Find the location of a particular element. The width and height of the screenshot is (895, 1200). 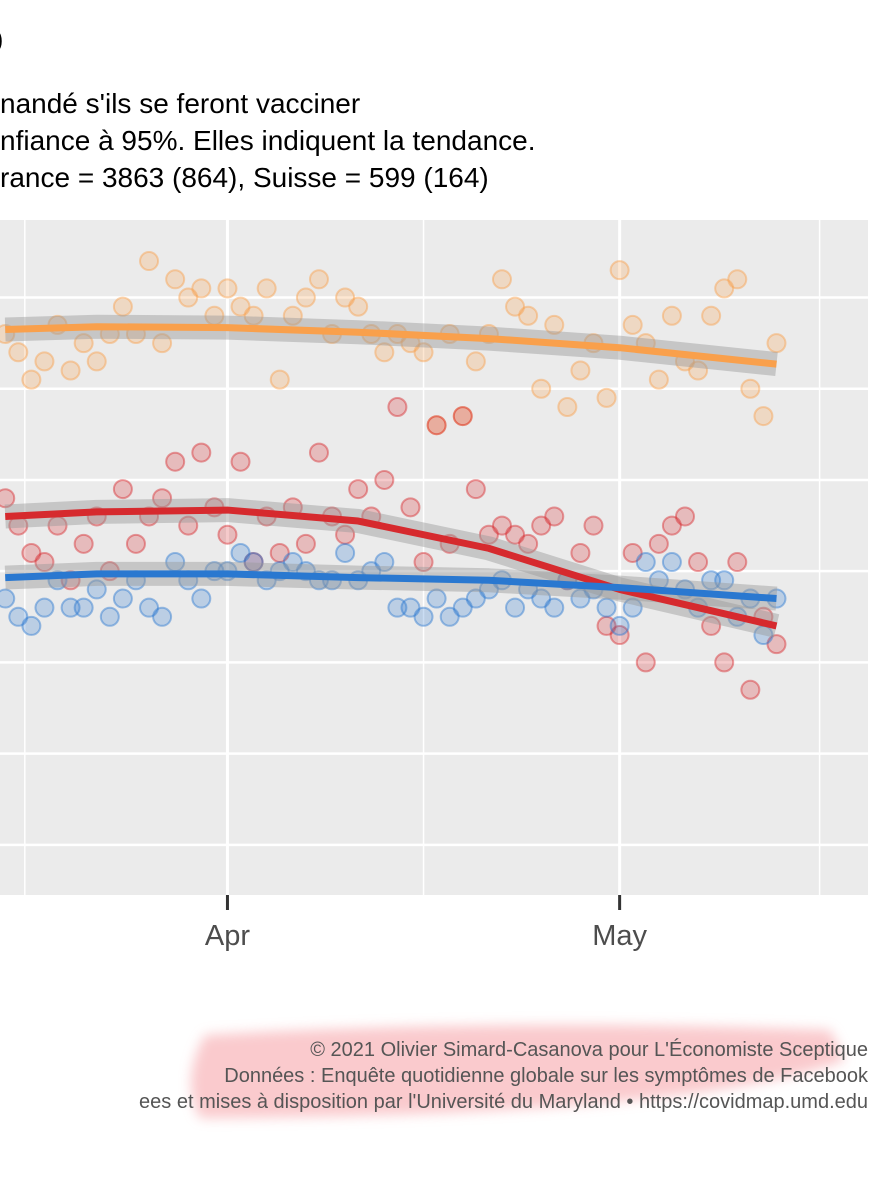

x-tick-label: Apr is located at coordinates (227, 936).